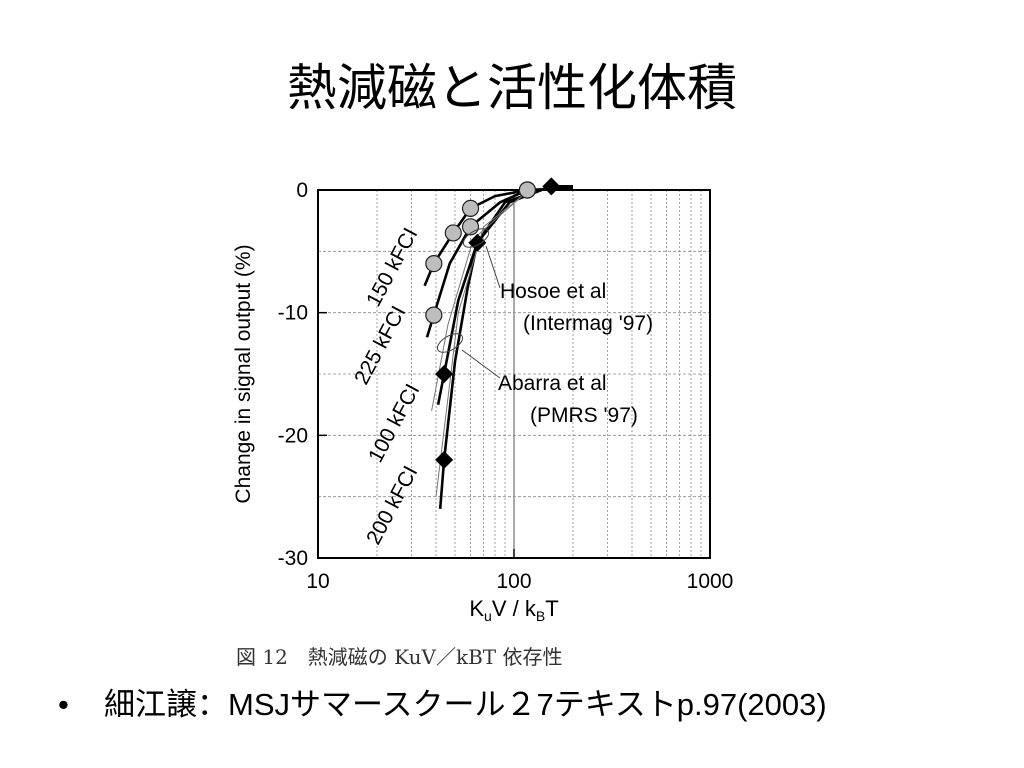  I want to click on y-axis-label: Change in signal output (%), so click(243, 373).